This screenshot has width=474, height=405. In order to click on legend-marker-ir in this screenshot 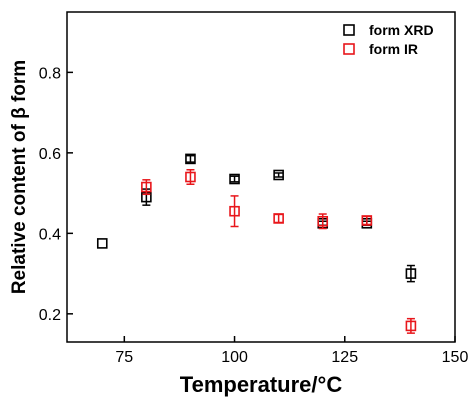, I will do `click(349, 49)`.